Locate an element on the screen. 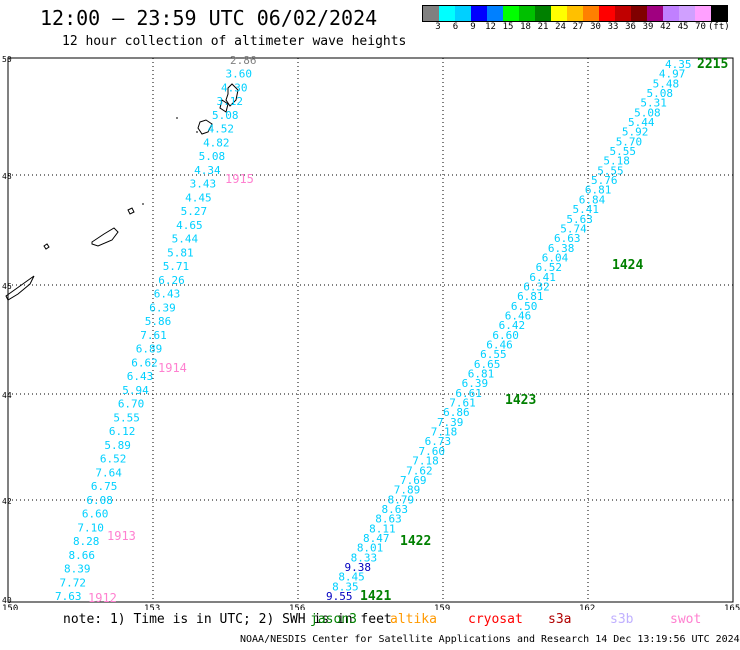  wave-height-label: 6.38 is located at coordinates (561, 248).